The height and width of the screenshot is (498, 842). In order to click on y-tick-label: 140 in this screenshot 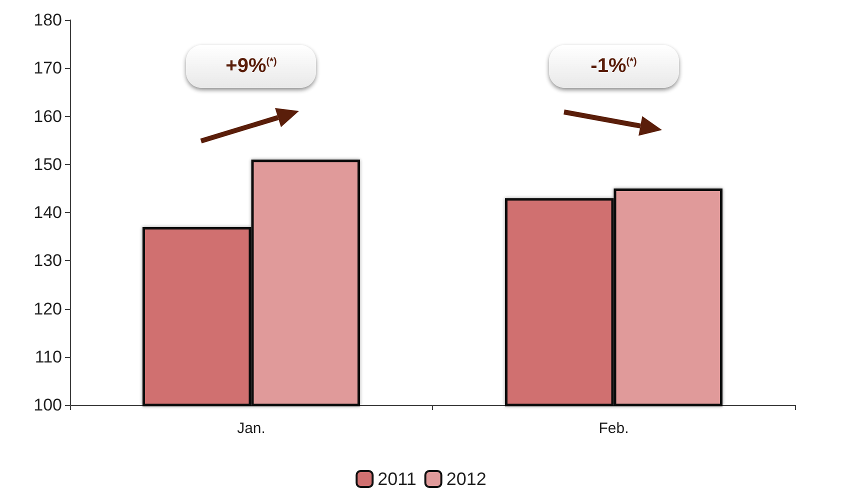, I will do `click(48, 212)`.